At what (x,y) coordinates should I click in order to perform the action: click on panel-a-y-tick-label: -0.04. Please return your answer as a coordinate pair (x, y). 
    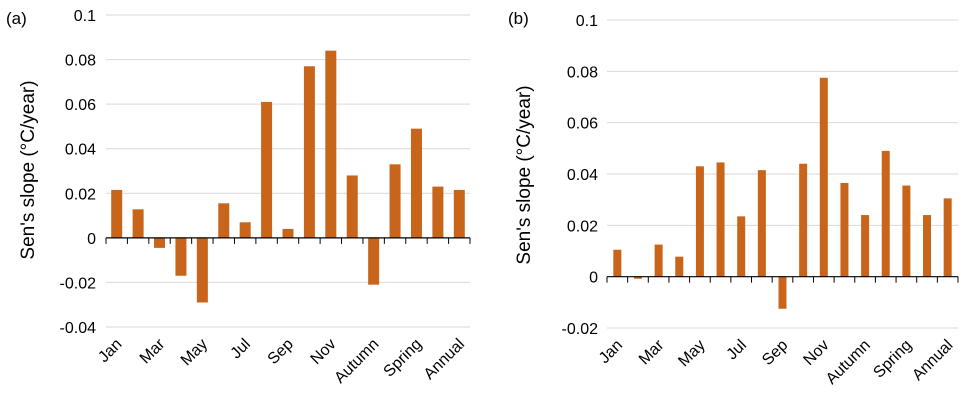
    Looking at the image, I should click on (78, 328).